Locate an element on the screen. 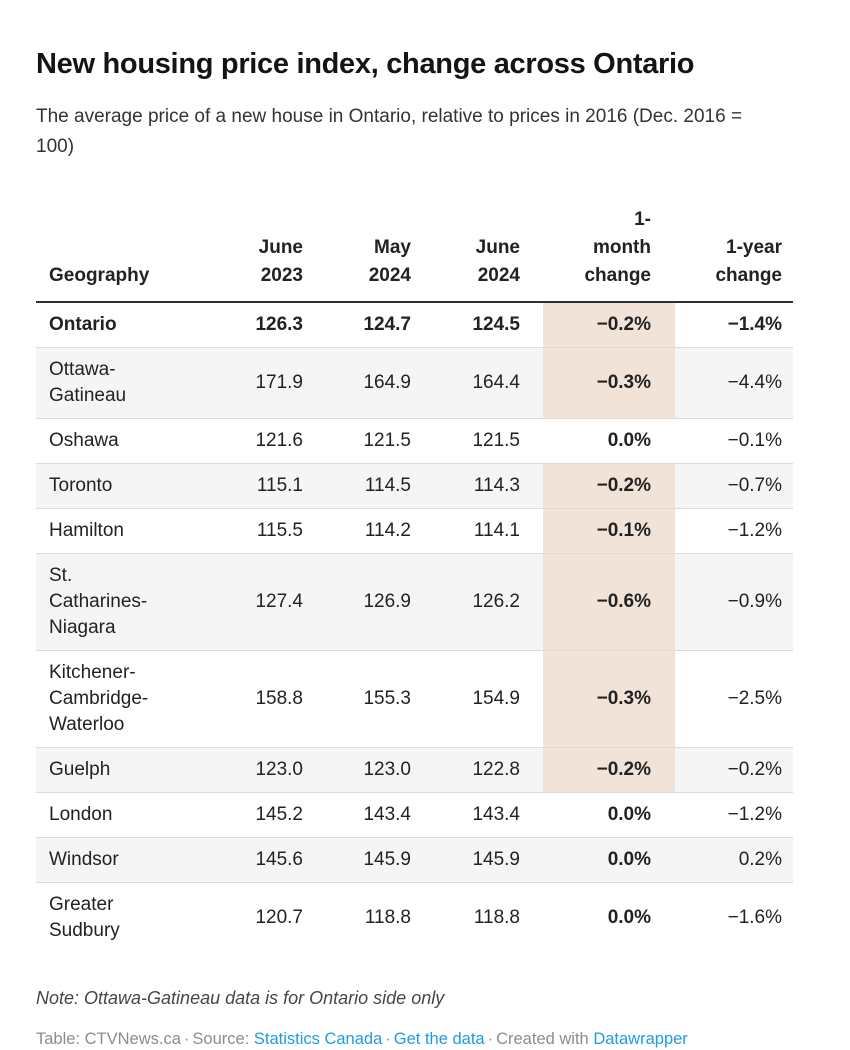 This screenshot has width=850, height=1050. june-2023-cell: 158.8 is located at coordinates (279, 698).